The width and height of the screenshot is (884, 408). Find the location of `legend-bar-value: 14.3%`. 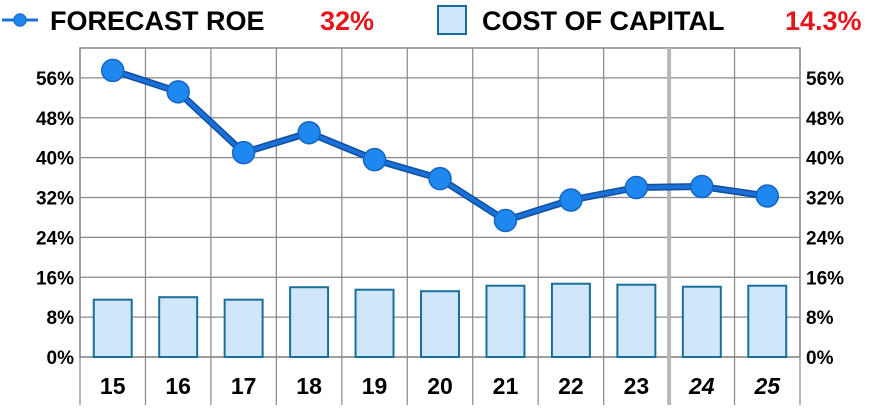

legend-bar-value: 14.3% is located at coordinates (823, 21).